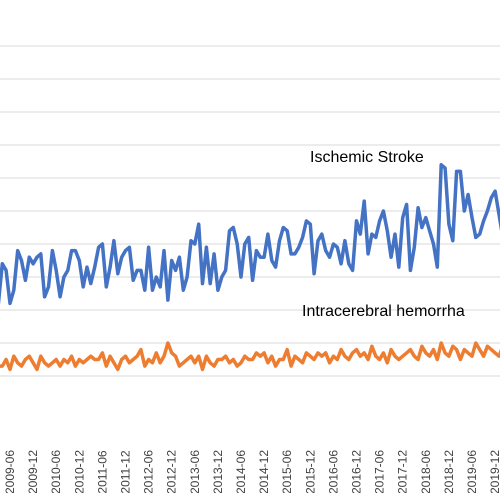 The image size is (500, 493). Describe the element at coordinates (10, 471) in the screenshot. I see `x-tick-label: 2009-06` at that location.